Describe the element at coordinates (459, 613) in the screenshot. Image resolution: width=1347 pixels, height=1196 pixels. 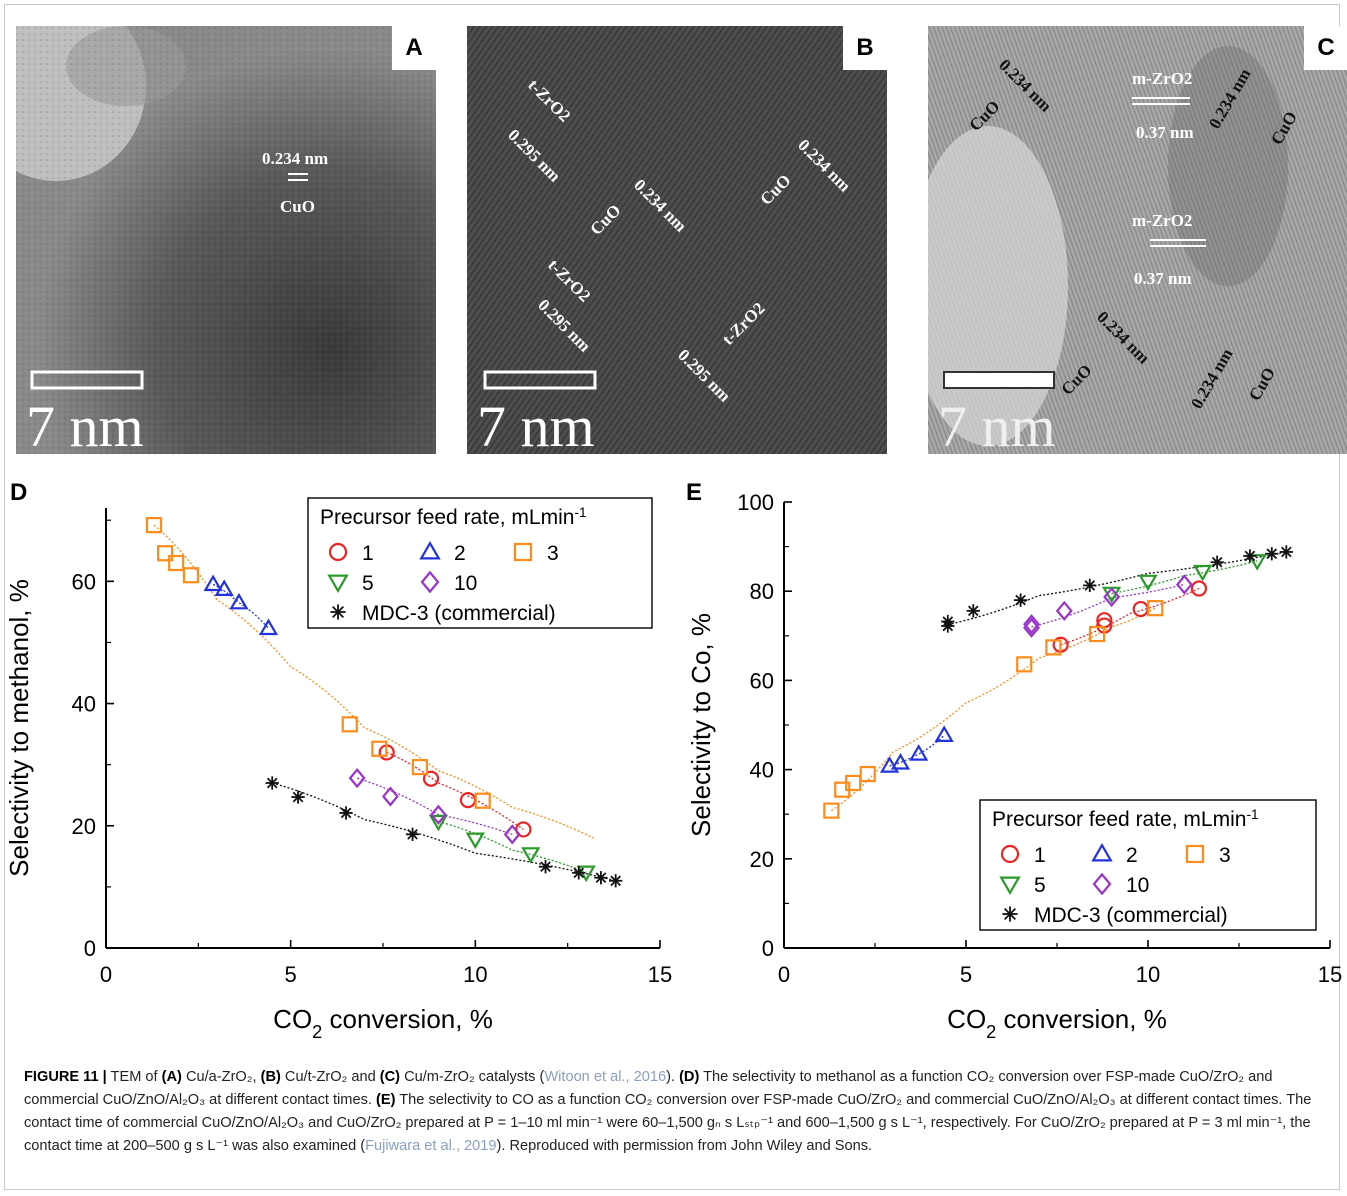
I see `legend-label: MDC-3 (commercial)` at that location.